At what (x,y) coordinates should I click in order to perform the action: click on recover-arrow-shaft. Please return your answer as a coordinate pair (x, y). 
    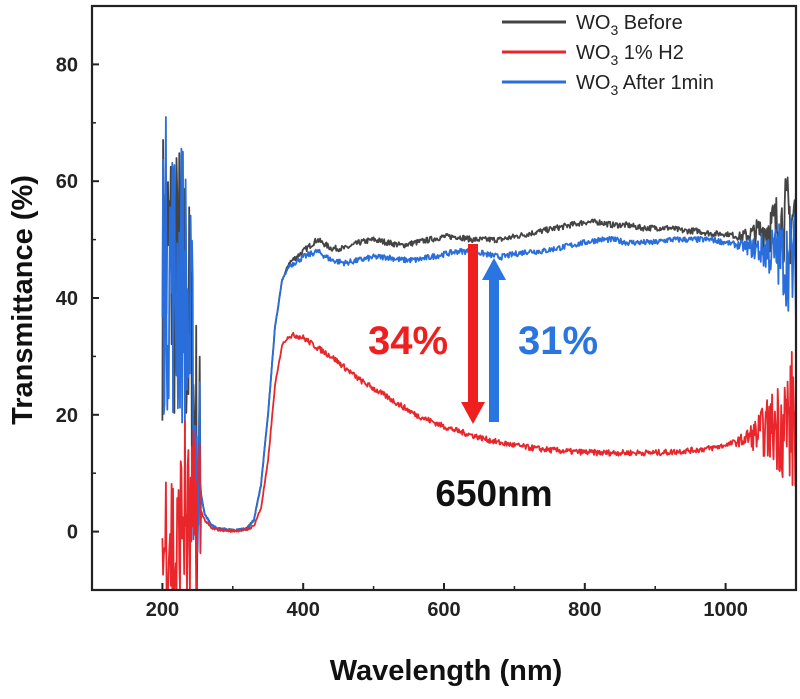
    Looking at the image, I should click on (494, 350).